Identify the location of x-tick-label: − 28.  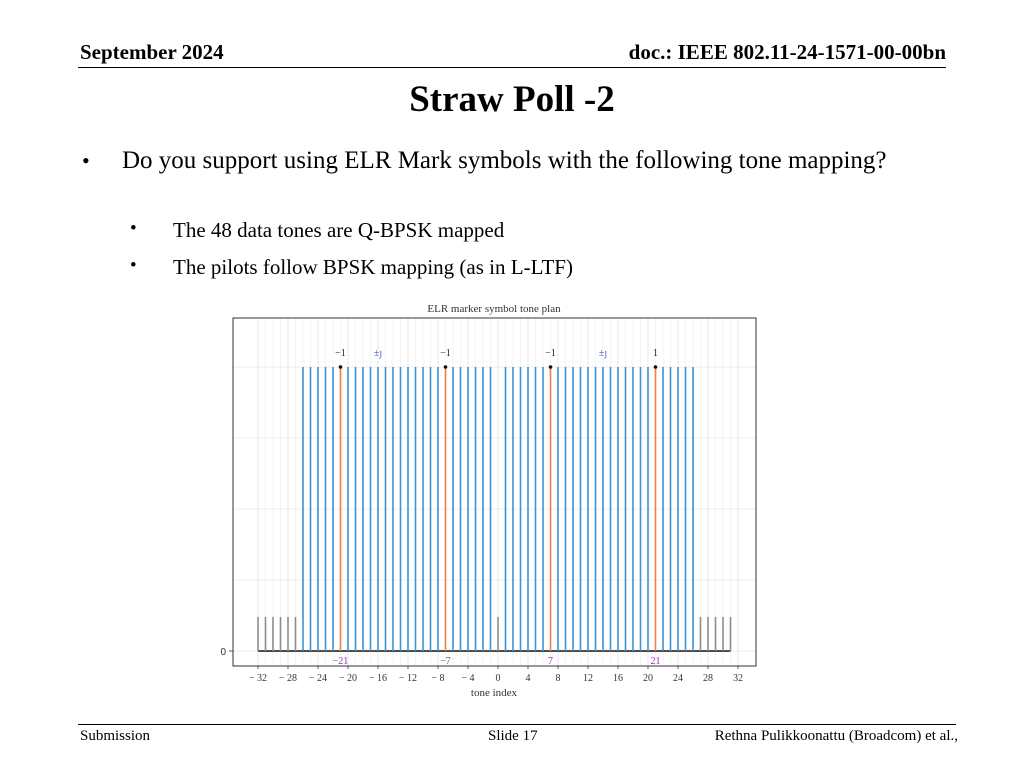
(288, 678).